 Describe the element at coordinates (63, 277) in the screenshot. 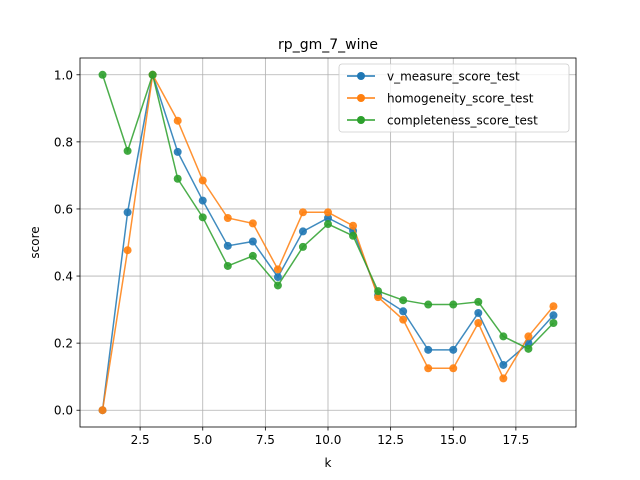

I see `y-tick-label: 0.4` at that location.